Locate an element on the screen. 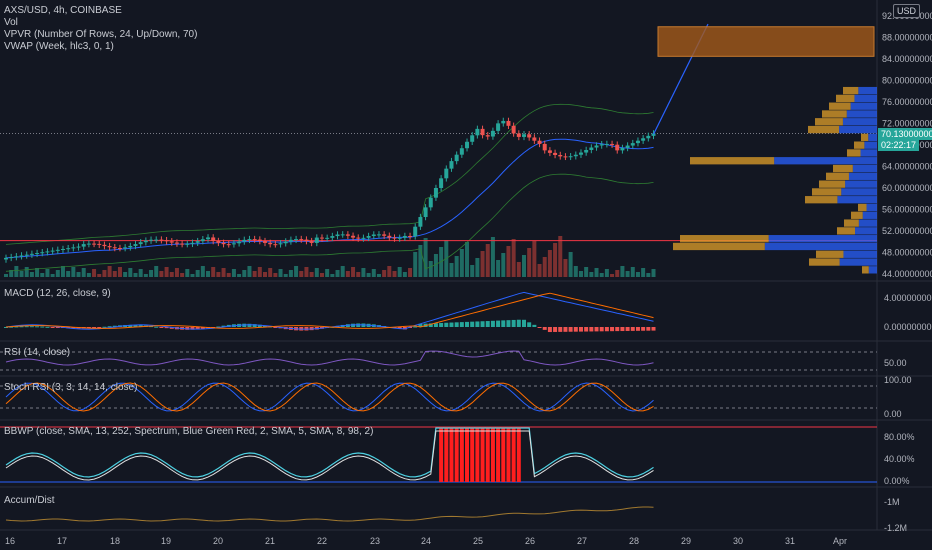  symbol-title: AXS/USD, 4h, COINBASE is located at coordinates (63, 10).